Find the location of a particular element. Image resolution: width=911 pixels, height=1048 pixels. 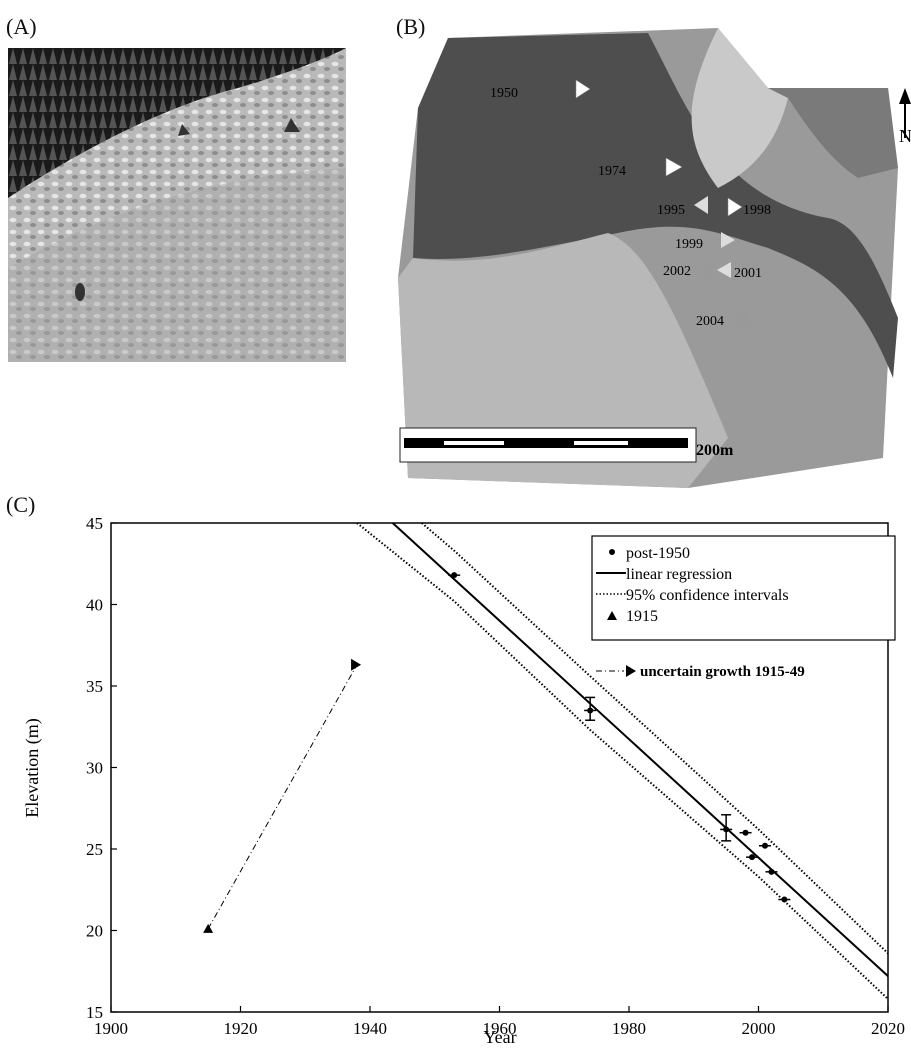

north-arrow: N is located at coordinates (905, 117).